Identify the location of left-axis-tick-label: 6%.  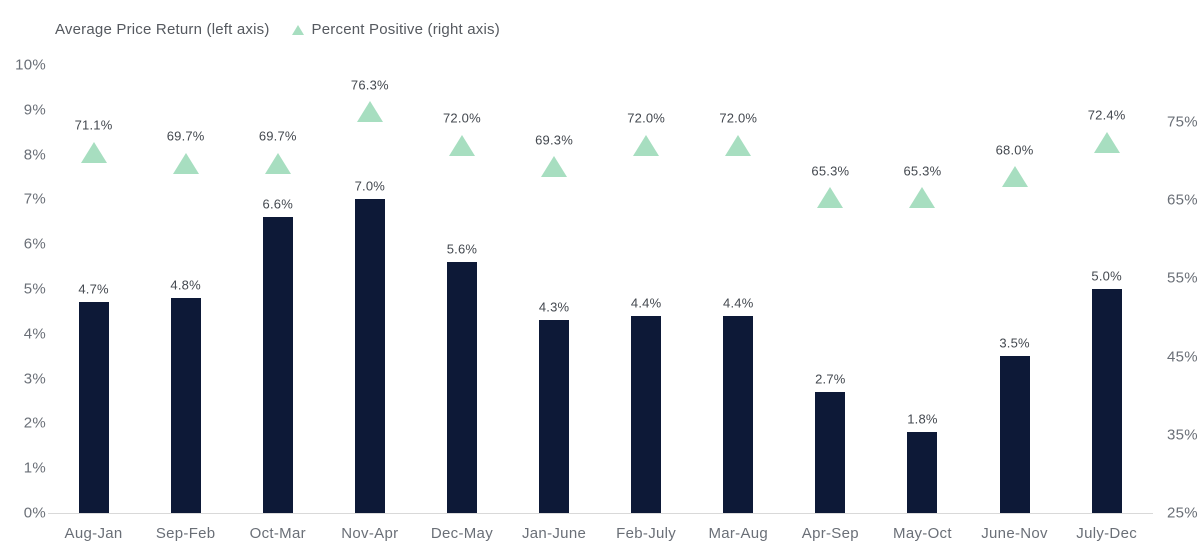
(34, 244).